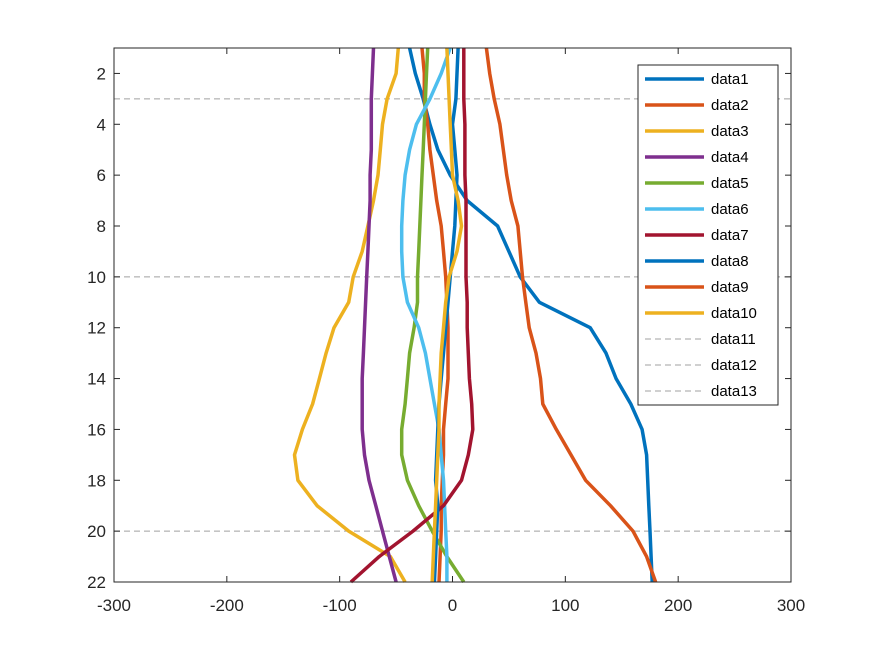  I want to click on y-tick-label: 4, so click(101, 124).